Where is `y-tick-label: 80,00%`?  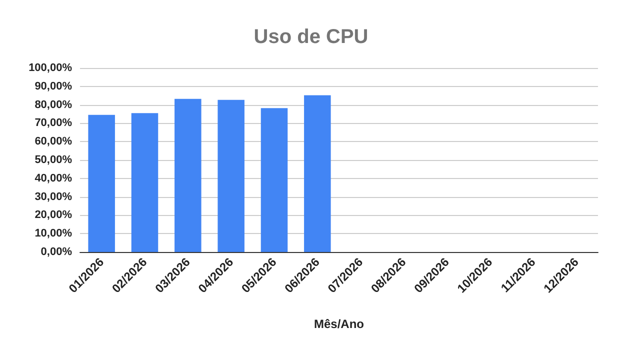
y-tick-label: 80,00% is located at coordinates (53, 104).